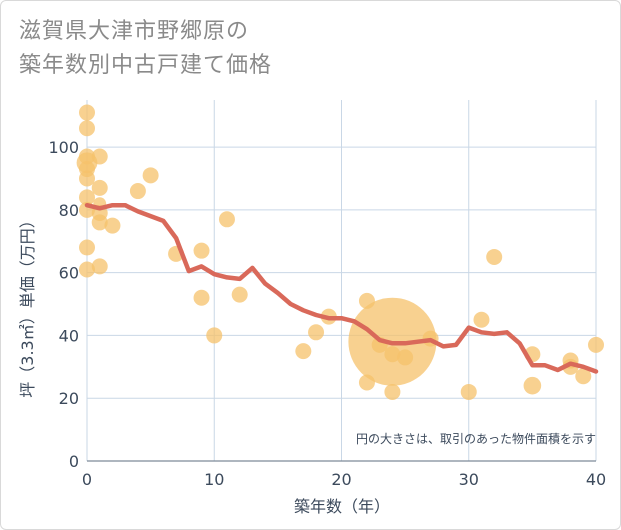 The image size is (621, 530). What do you see at coordinates (87, 479) in the screenshot?
I see `x-tick-label: 0` at bounding box center [87, 479].